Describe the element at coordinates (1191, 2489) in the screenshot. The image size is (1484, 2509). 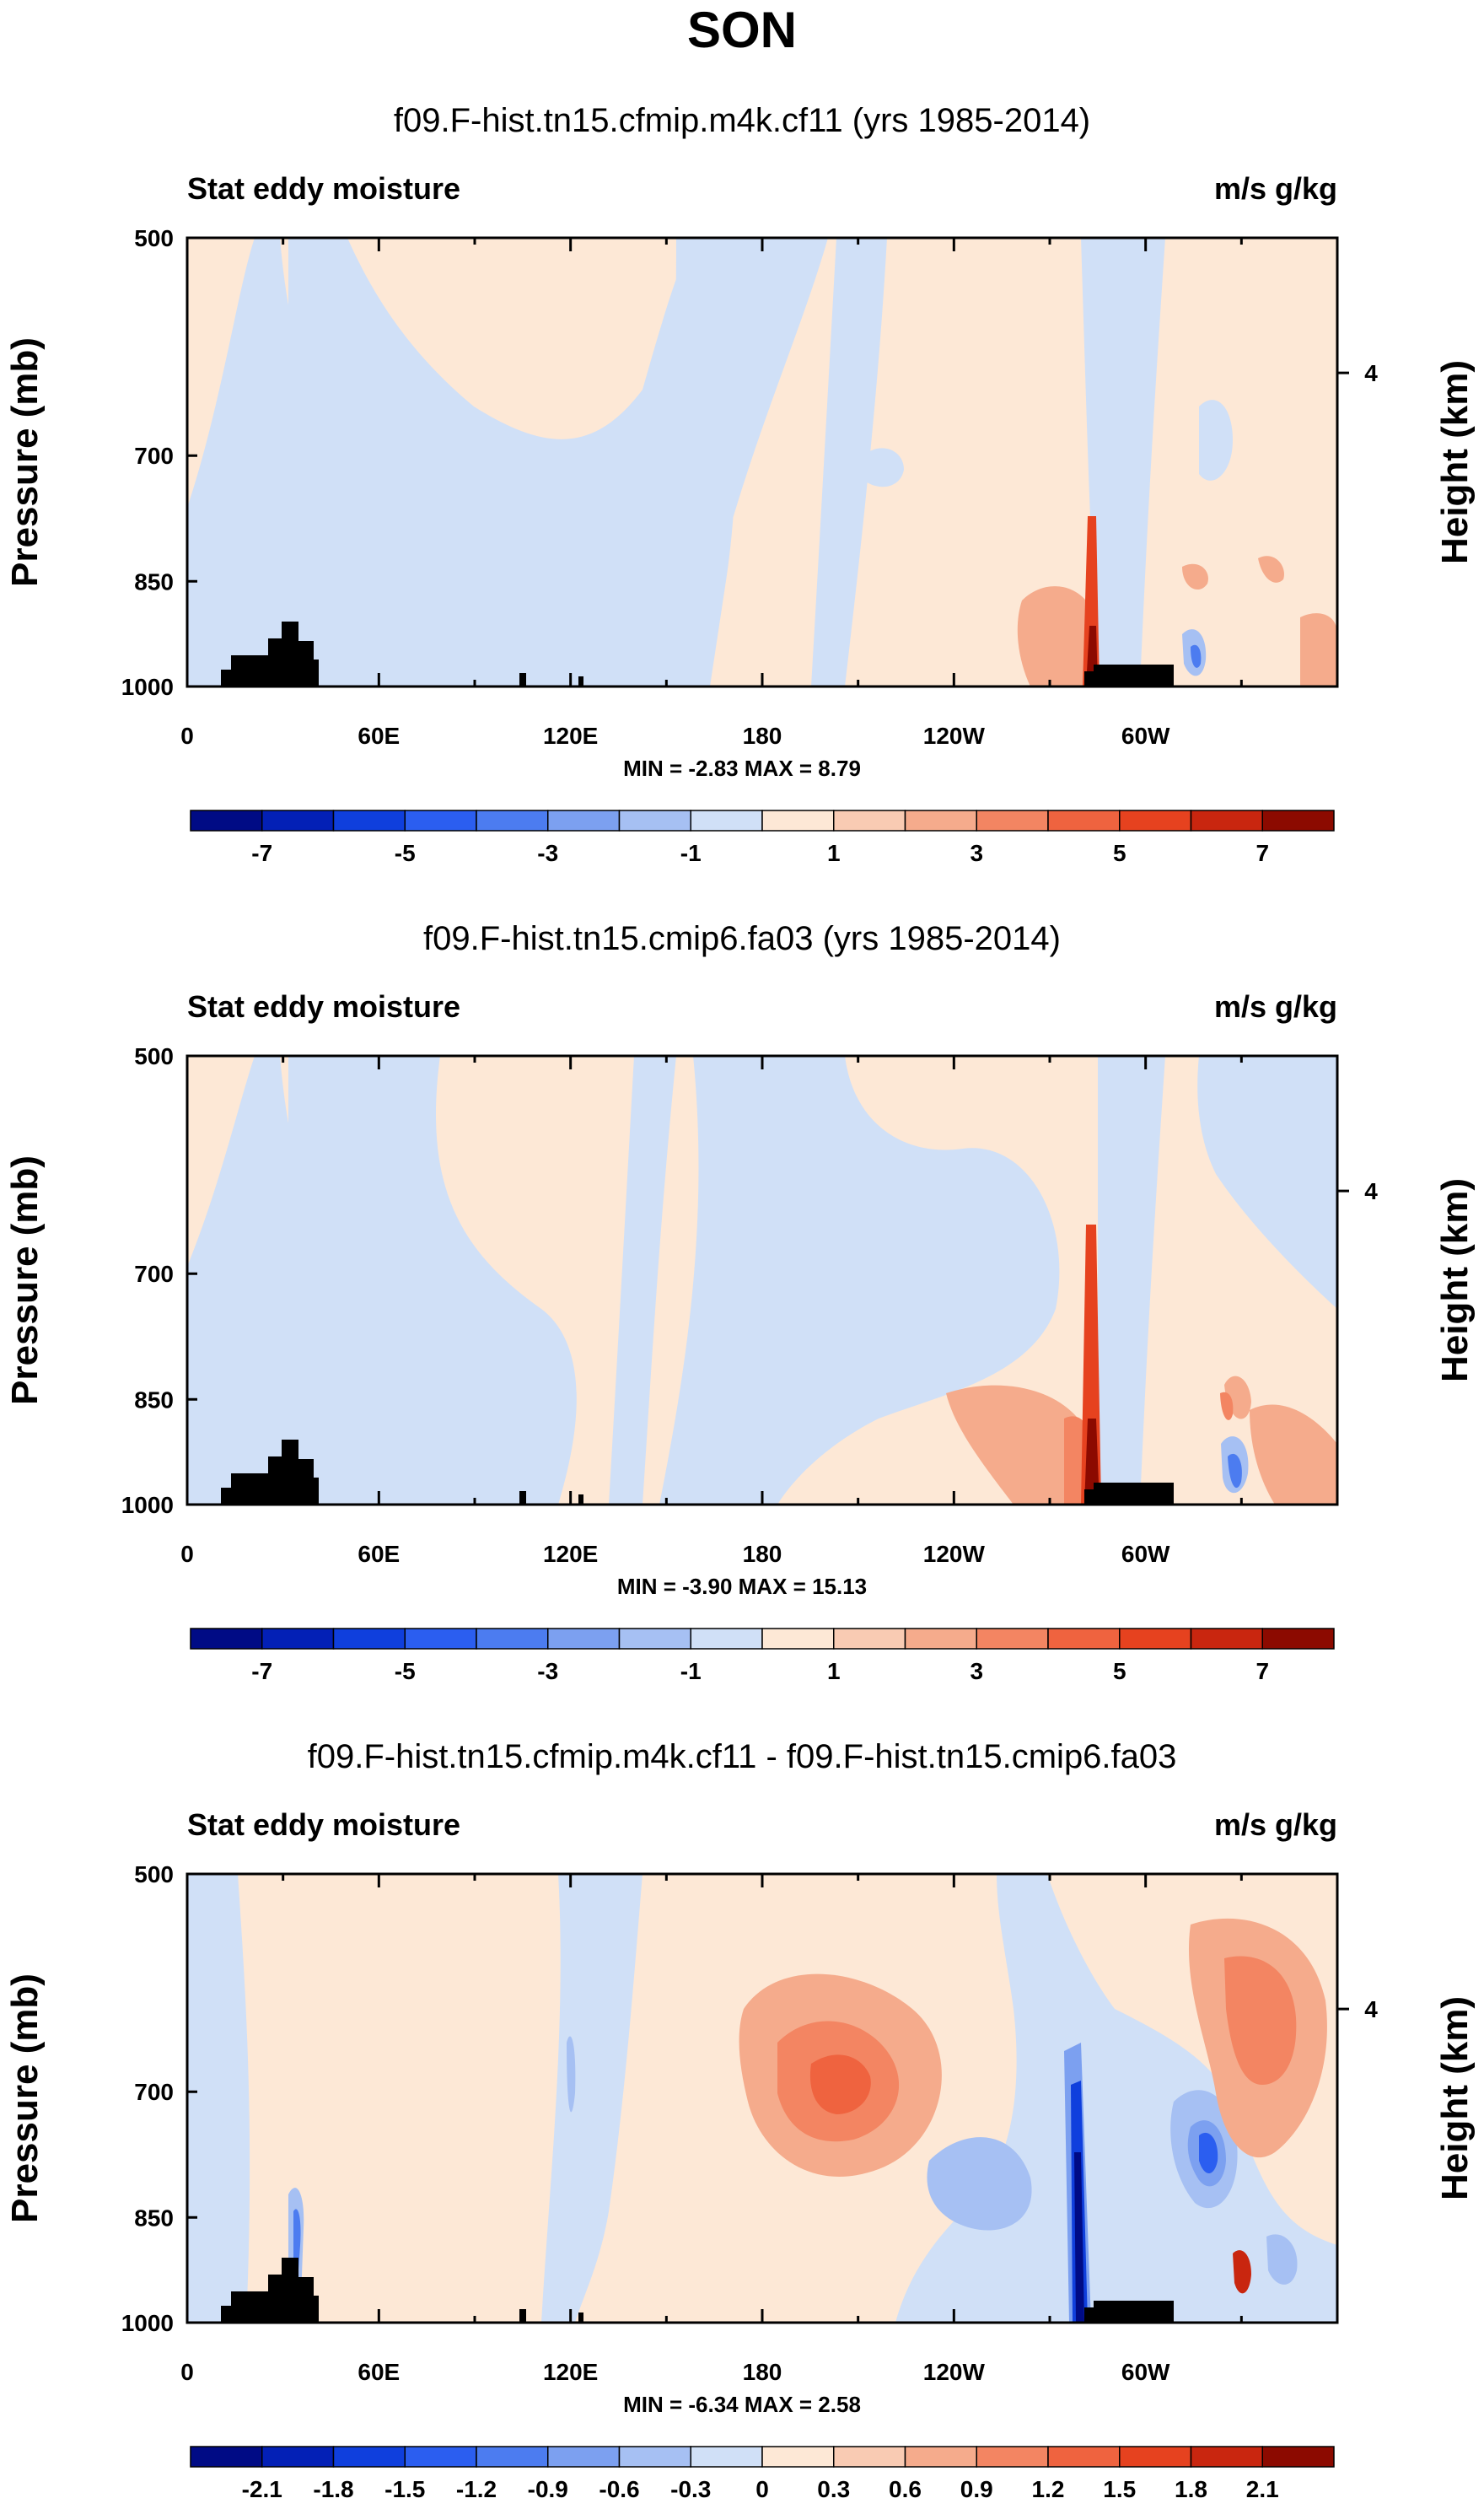
I see `colorbar-label: 1.8` at that location.